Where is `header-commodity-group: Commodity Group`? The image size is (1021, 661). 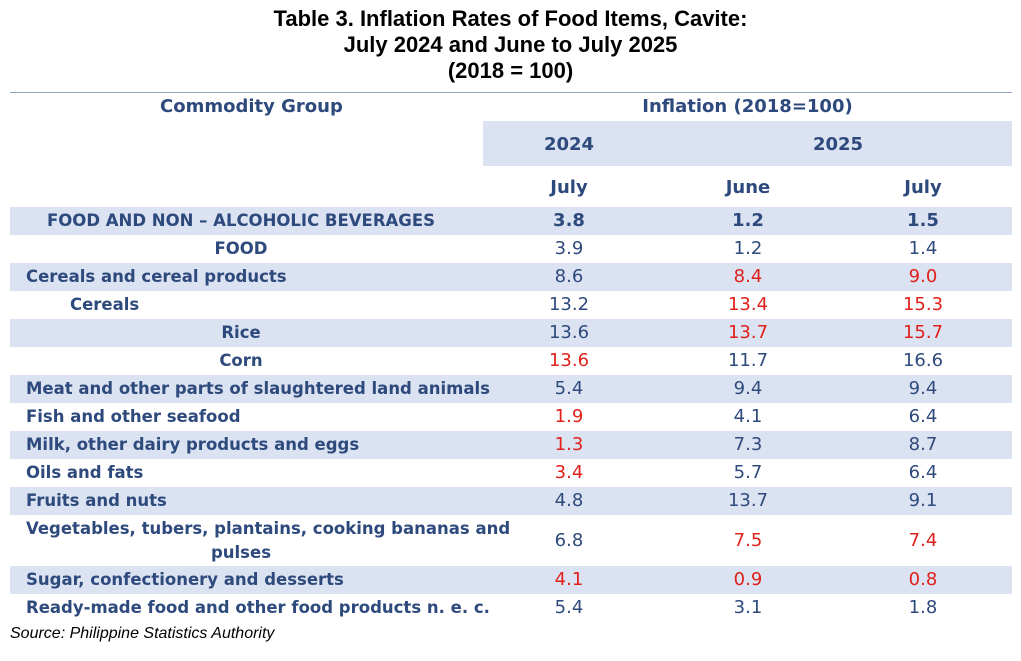 header-commodity-group: Commodity Group is located at coordinates (251, 106).